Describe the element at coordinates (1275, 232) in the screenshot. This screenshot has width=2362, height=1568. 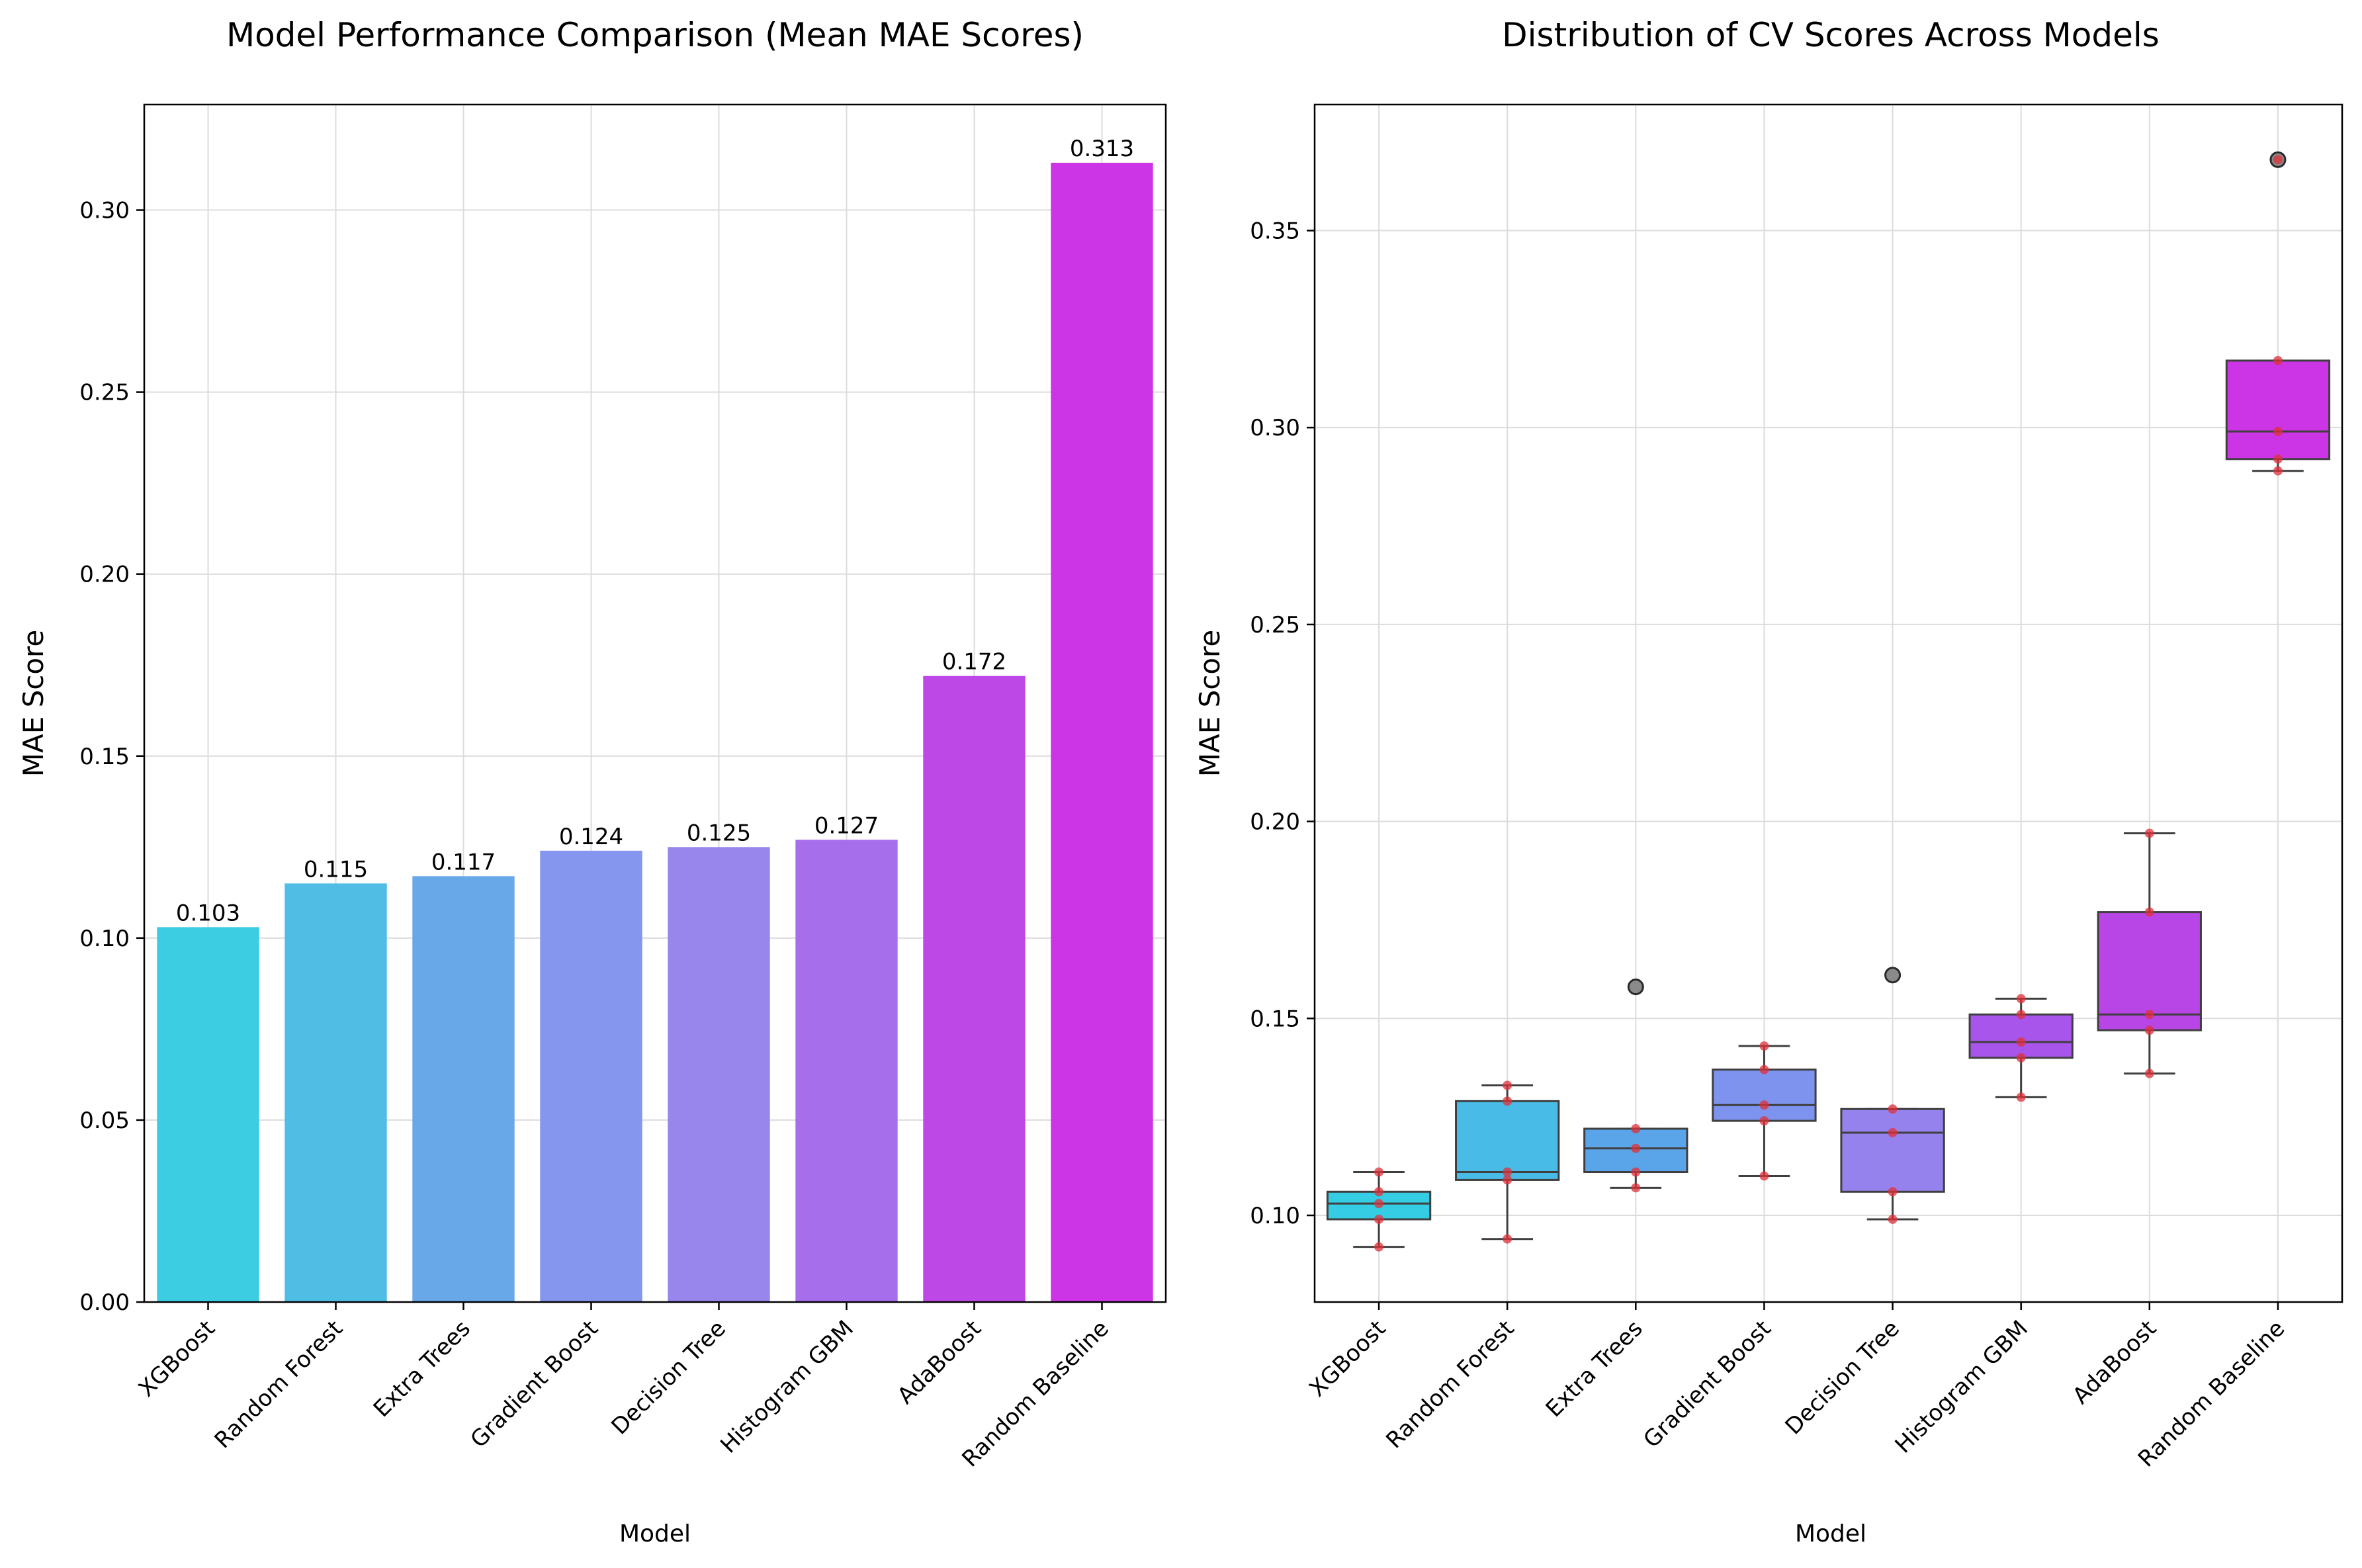
I see `box-plot-y-tick-label: 0.35` at that location.